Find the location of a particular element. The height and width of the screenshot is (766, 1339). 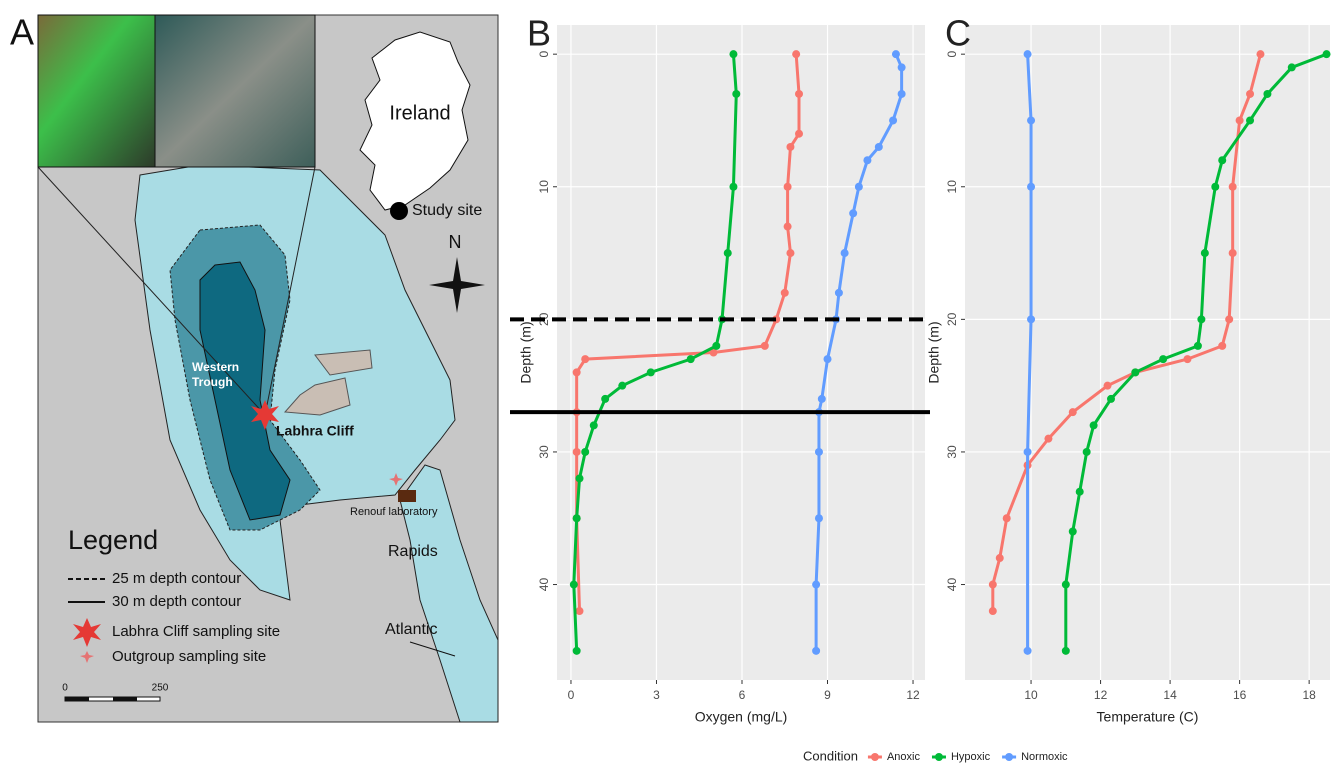

x-tick-label: 0 is located at coordinates (571, 695).